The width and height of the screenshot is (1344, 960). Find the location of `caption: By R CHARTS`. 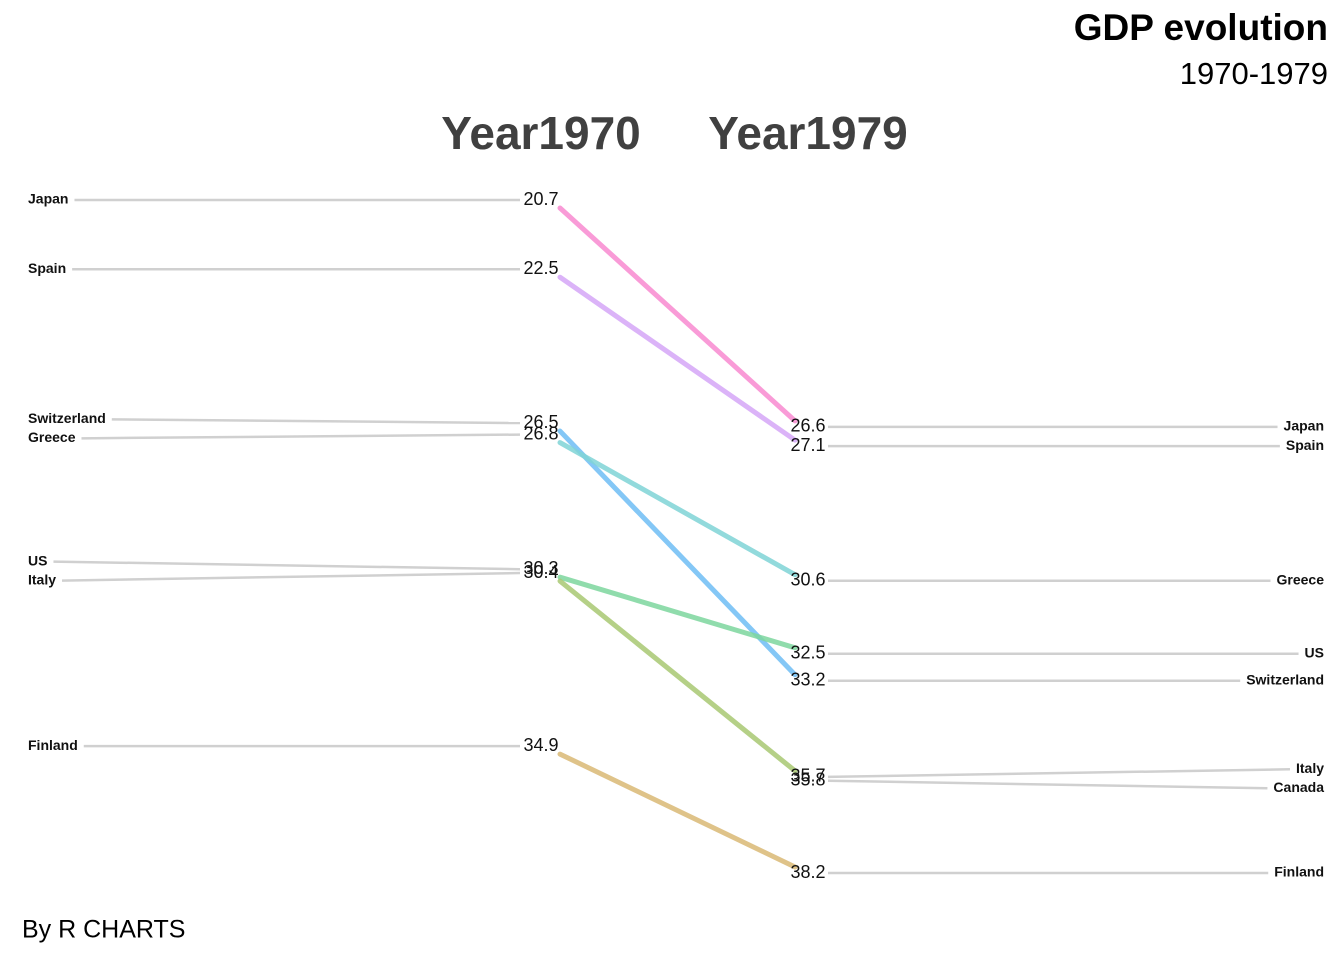

caption: By R CHARTS is located at coordinates (103, 930).